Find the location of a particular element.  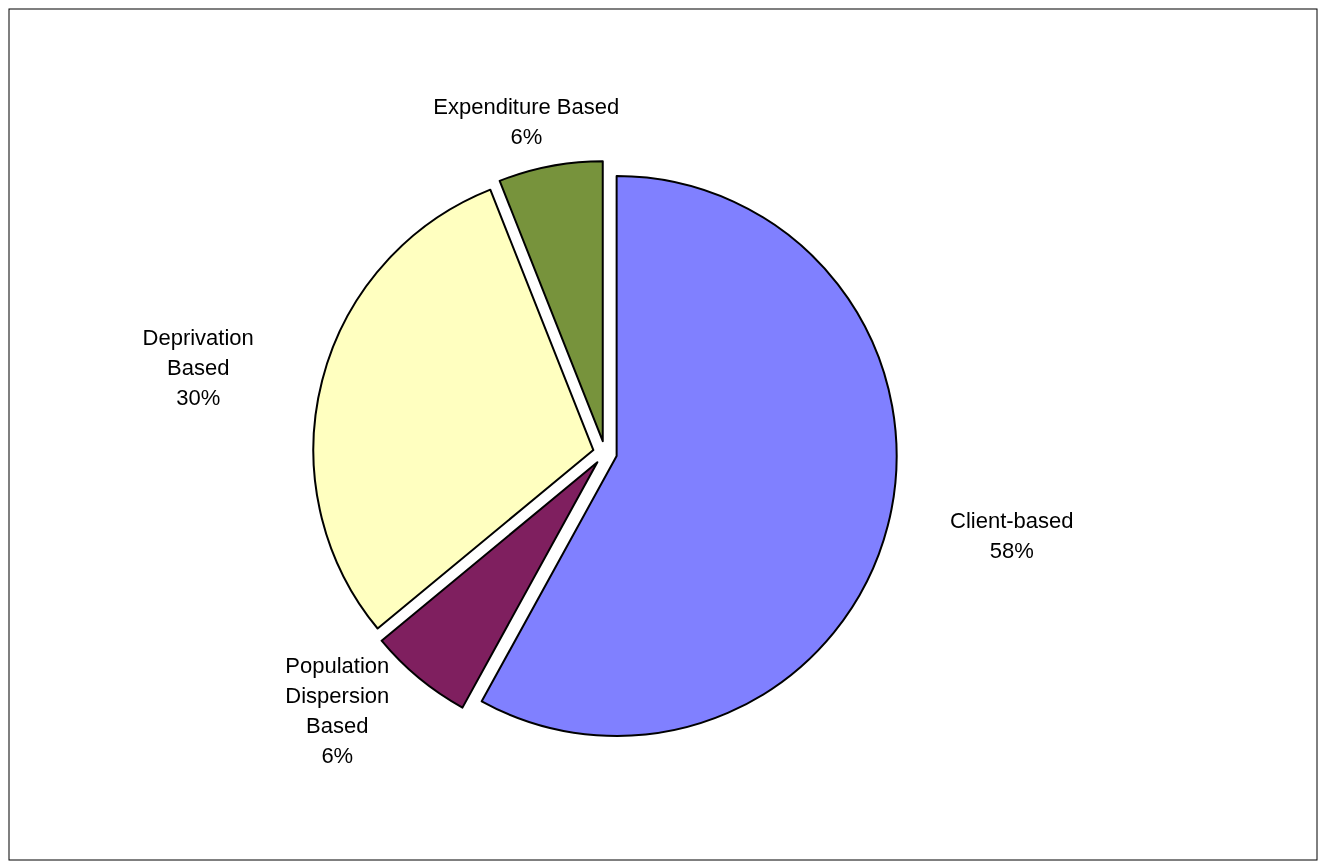

slice-label: Deprivation Based is located at coordinates (198, 353).